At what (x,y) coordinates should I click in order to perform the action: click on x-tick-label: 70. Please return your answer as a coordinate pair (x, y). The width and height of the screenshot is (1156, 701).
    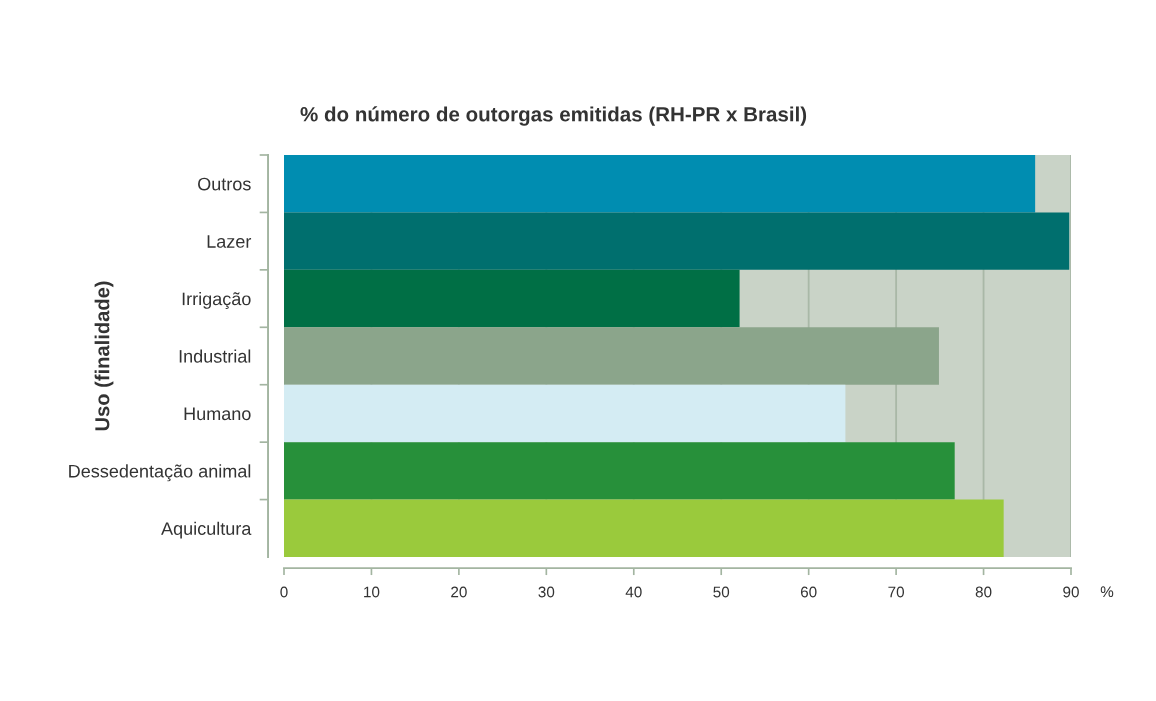
    Looking at the image, I should click on (896, 592).